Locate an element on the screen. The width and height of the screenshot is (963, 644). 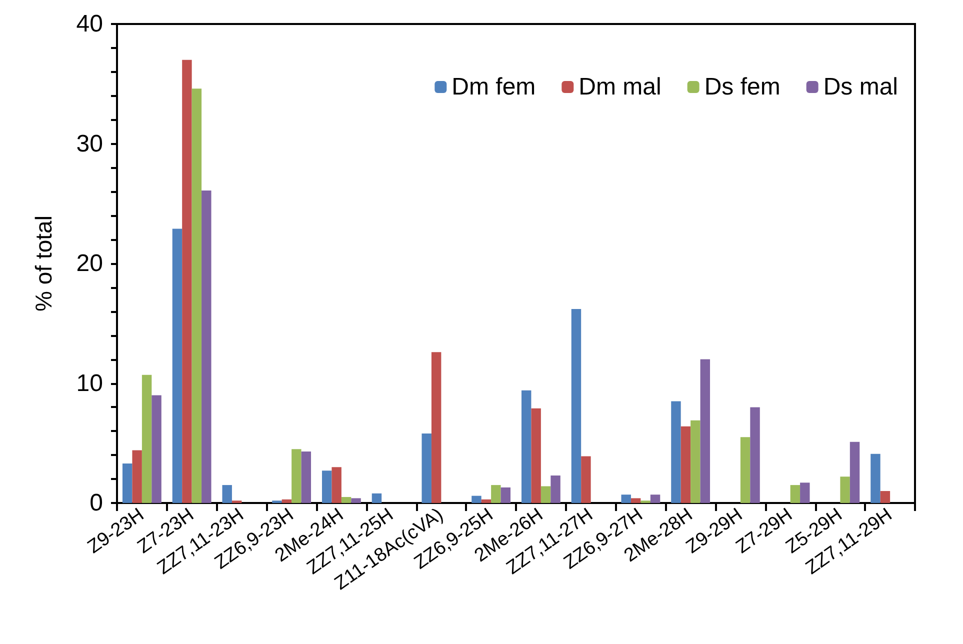
y-tick-label: 40 is located at coordinates (89, 24).